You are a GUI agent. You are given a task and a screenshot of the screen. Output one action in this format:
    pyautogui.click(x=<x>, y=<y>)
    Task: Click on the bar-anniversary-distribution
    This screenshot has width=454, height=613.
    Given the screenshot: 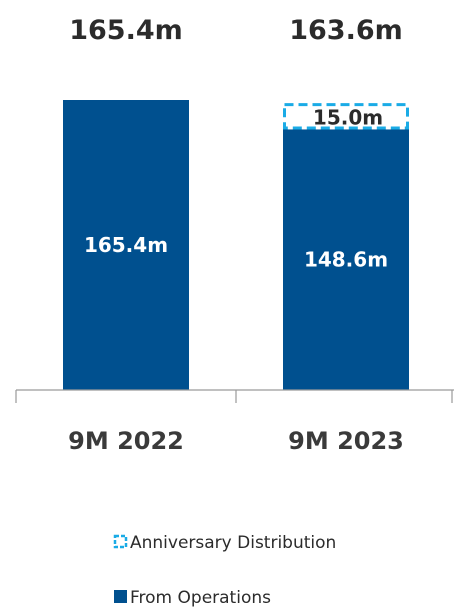 What is the action you would take?
    pyautogui.click(x=346, y=116)
    